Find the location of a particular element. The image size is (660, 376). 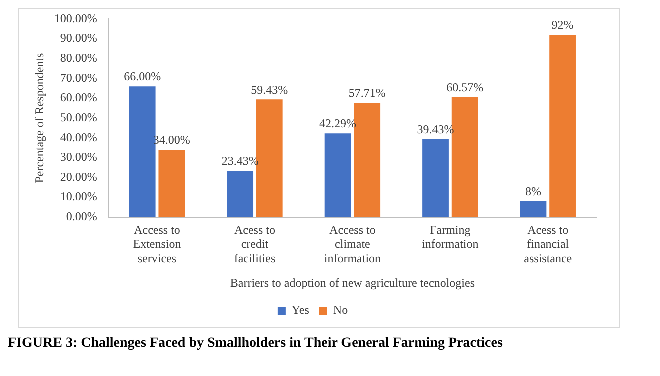

data-label: 66.00% is located at coordinates (143, 77).